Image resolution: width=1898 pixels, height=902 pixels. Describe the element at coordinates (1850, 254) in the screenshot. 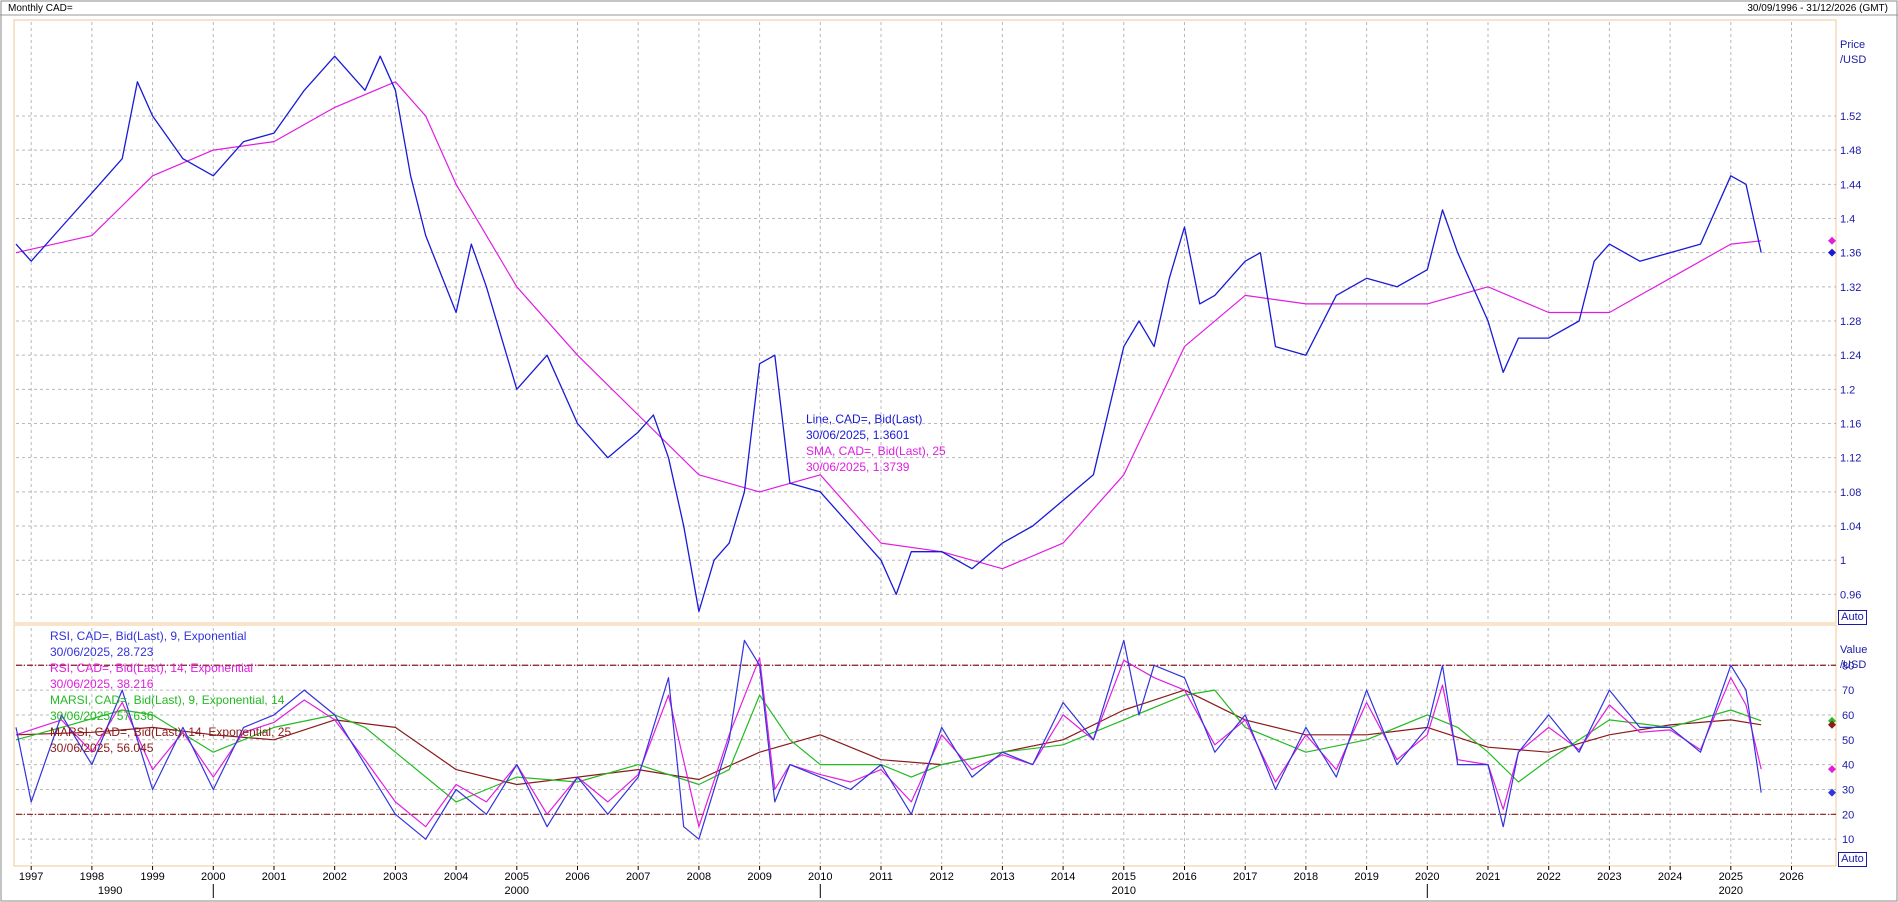

I see `price-tick-label: 1.36` at that location.